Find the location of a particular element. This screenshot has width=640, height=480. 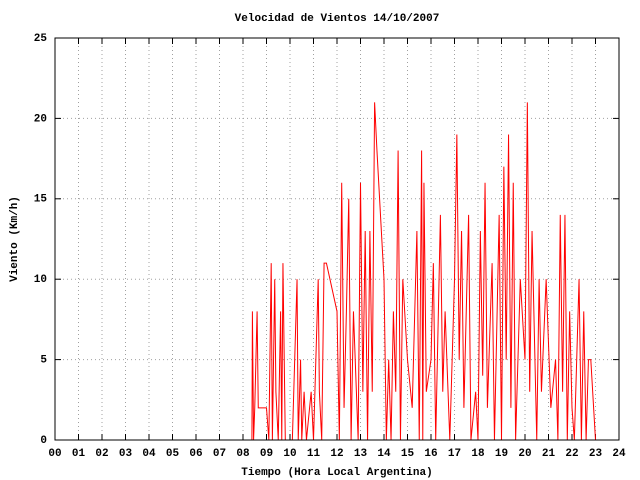

x-tick-label: 09 is located at coordinates (266, 454).